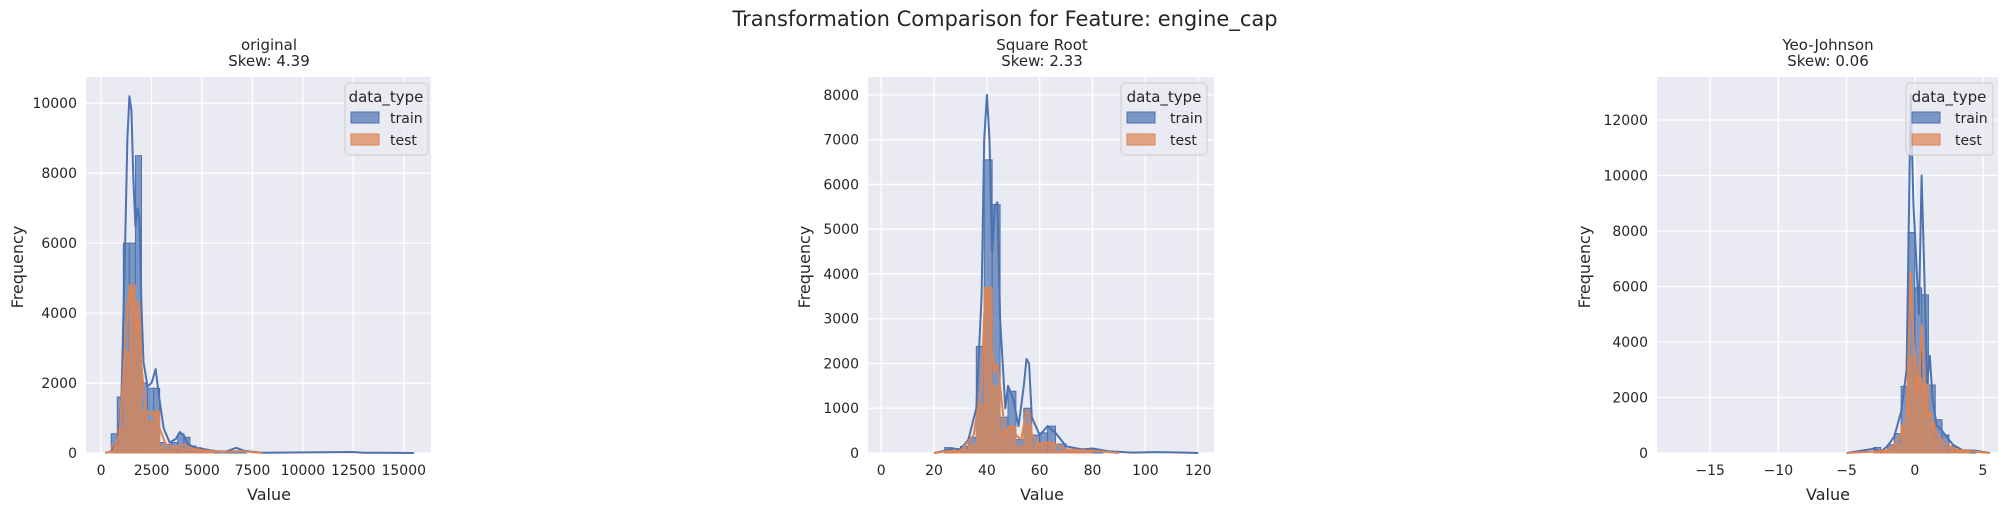 This screenshot has height=511, width=2011. I want to click on panel-title: original, so click(269, 45).